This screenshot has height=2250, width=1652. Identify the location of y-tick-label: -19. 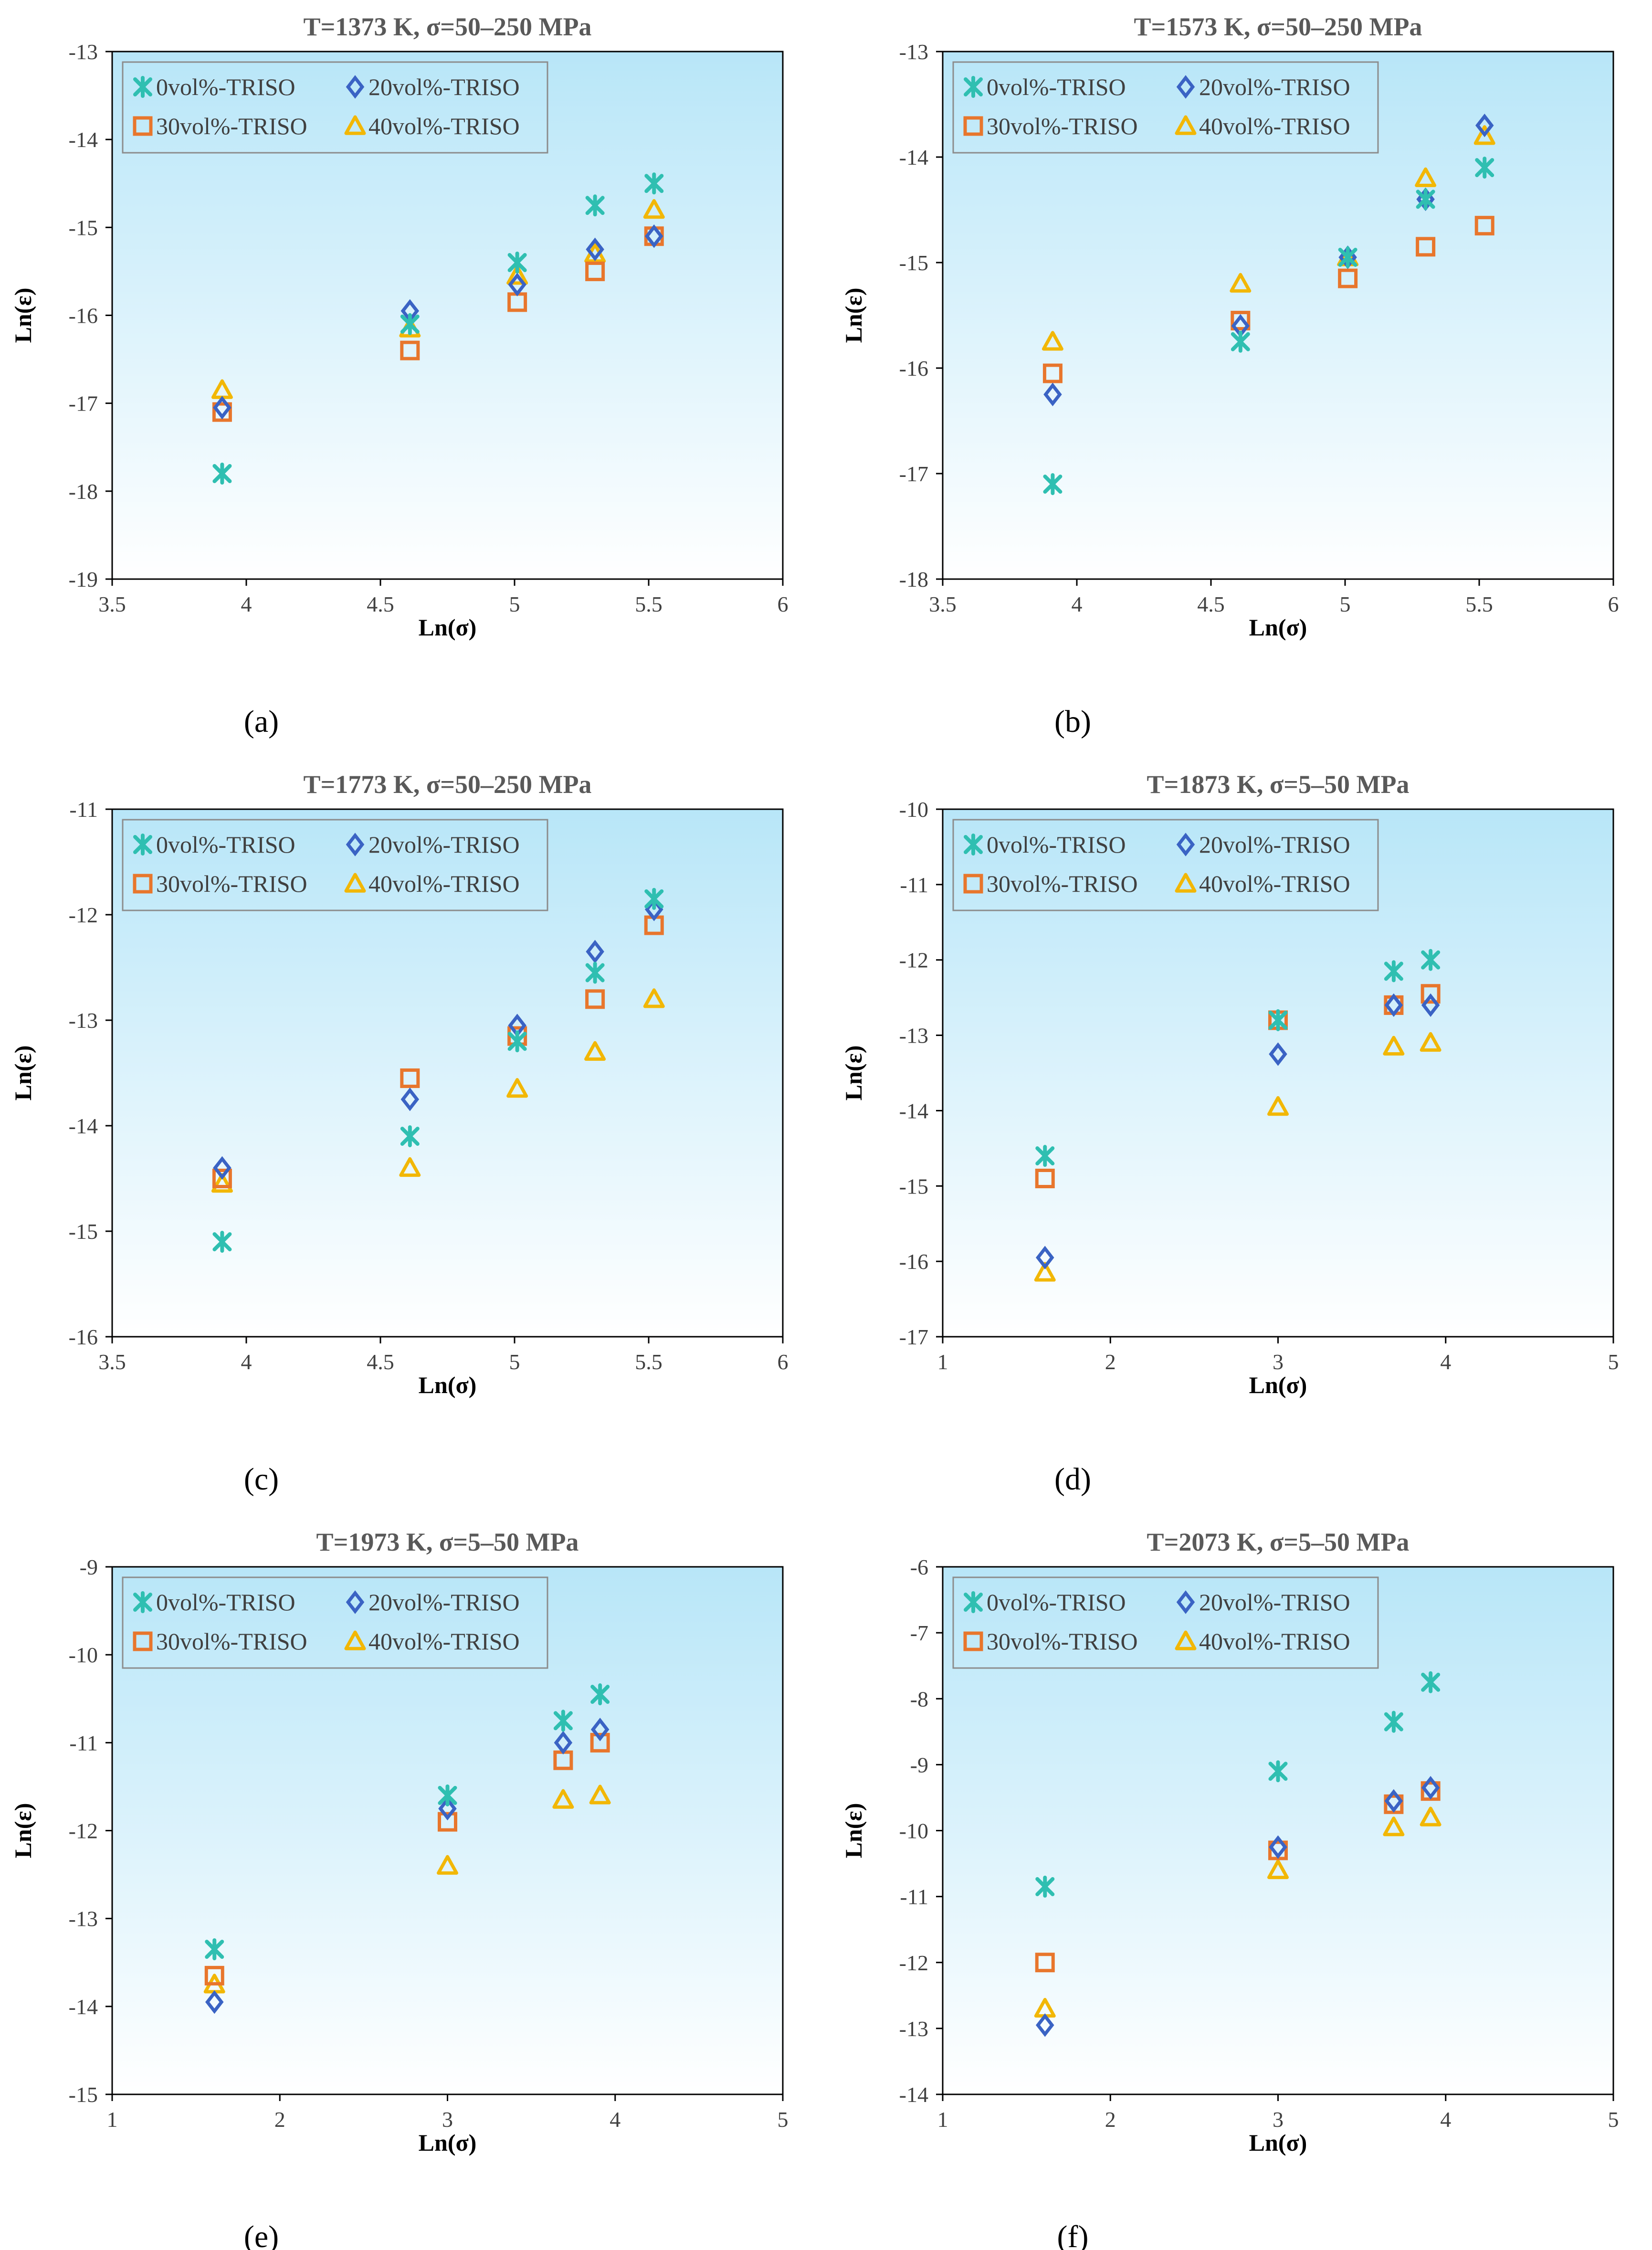
(83, 579).